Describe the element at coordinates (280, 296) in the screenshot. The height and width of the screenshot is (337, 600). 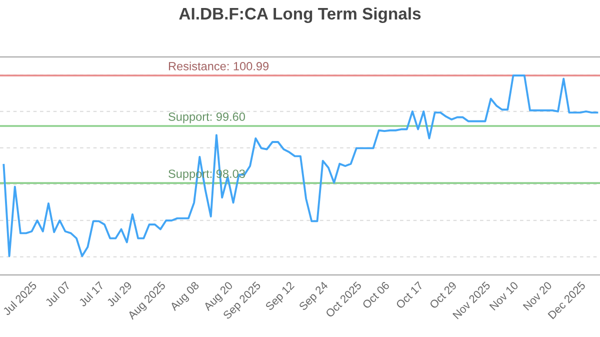
I see `x-tick-label: Sep 12` at that location.